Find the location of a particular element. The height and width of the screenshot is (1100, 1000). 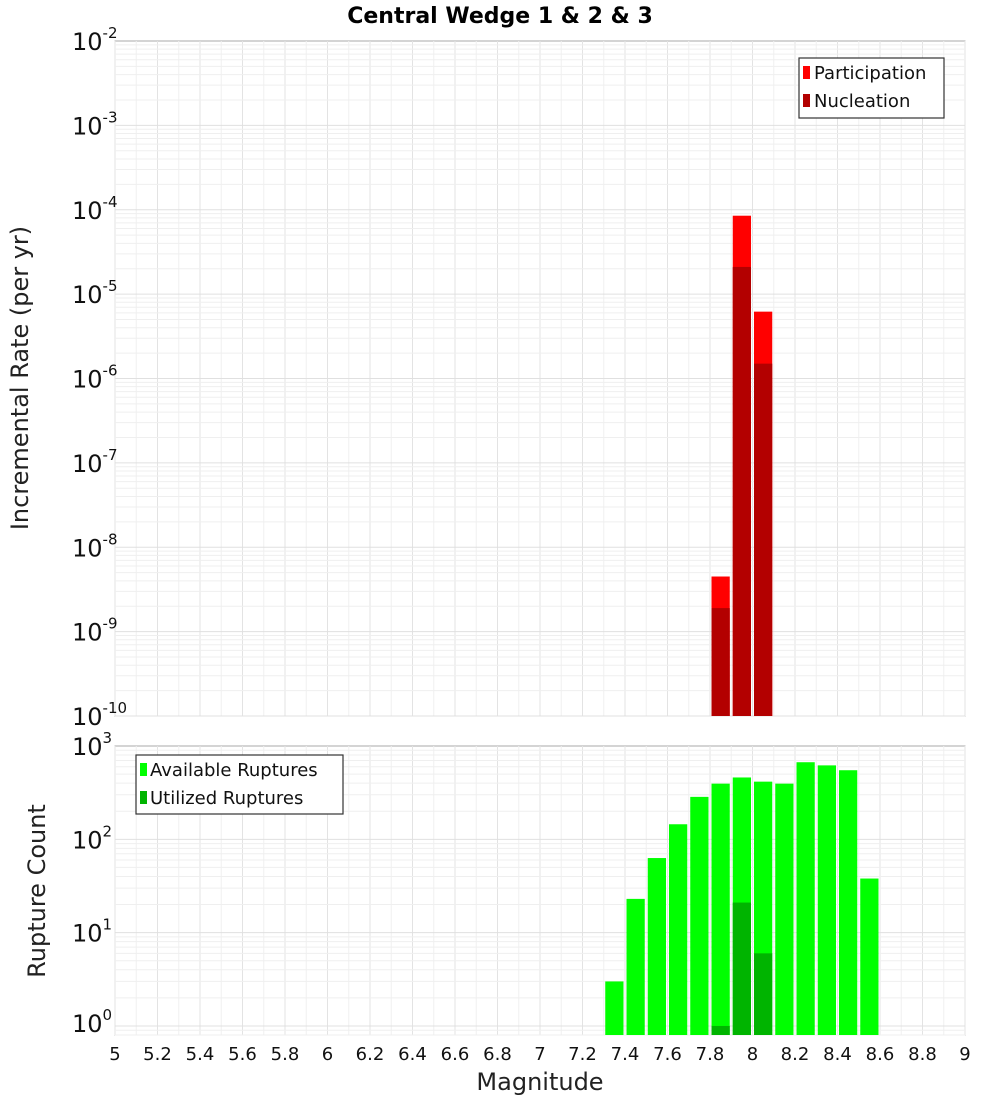

rate-y-tick-label: 10⁻¹⁰ is located at coordinates (99, 715).